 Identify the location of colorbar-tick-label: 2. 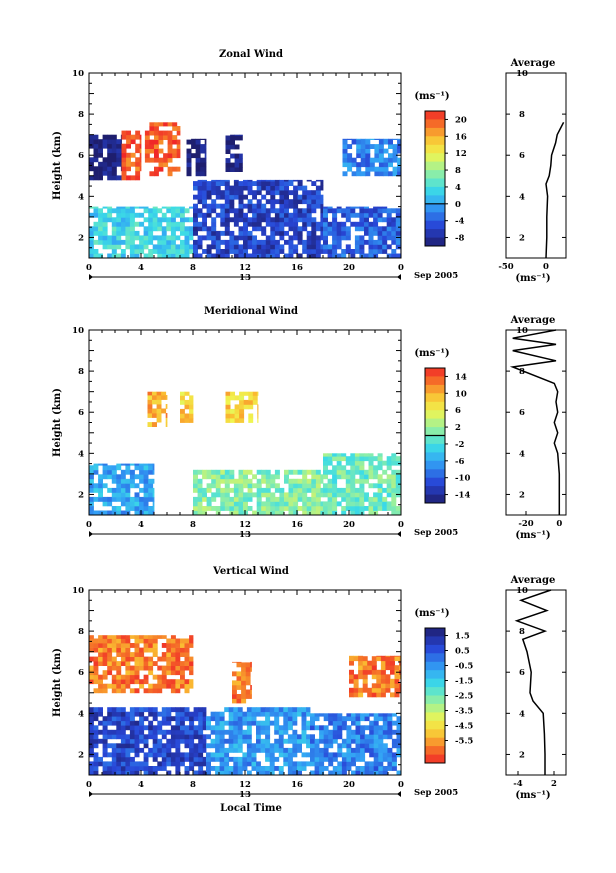
(458, 428).